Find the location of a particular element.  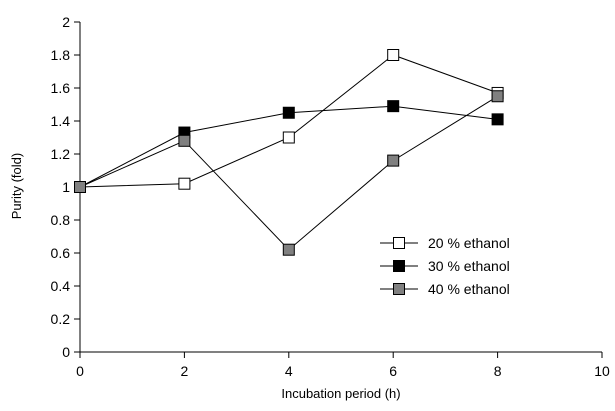

y-tick-label: 1.2 is located at coordinates (61, 154).